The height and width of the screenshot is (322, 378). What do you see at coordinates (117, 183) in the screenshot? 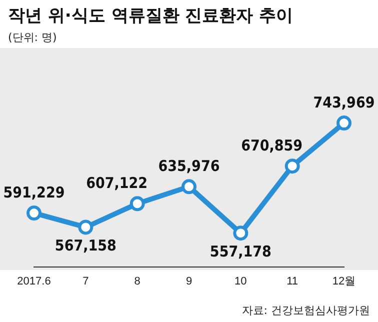
I see `data-label: 607,122` at bounding box center [117, 183].